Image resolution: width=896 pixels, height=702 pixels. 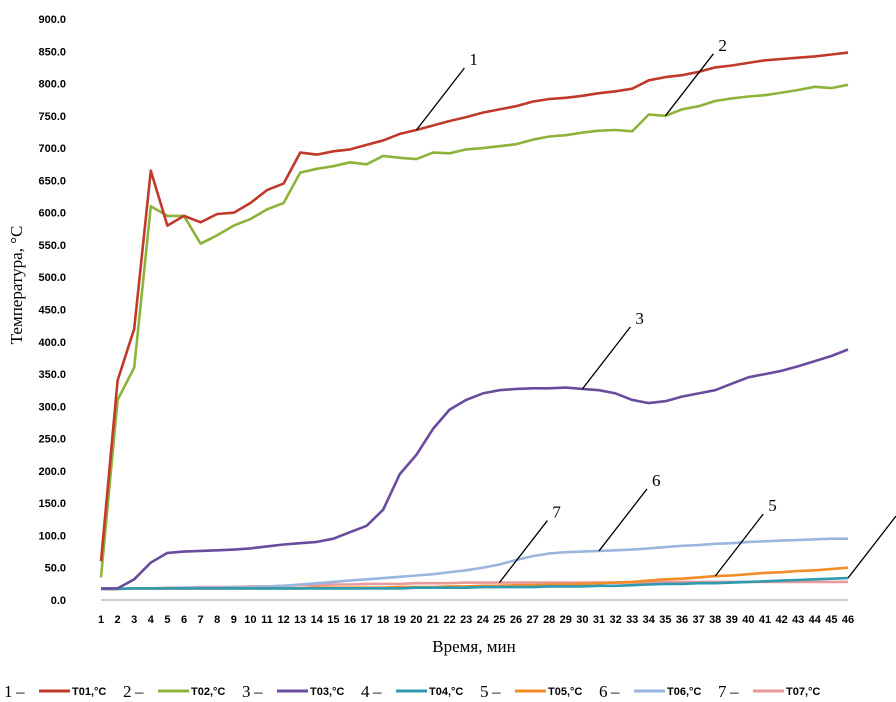 What do you see at coordinates (632, 620) in the screenshot?
I see `x-tick-label: 33` at bounding box center [632, 620].